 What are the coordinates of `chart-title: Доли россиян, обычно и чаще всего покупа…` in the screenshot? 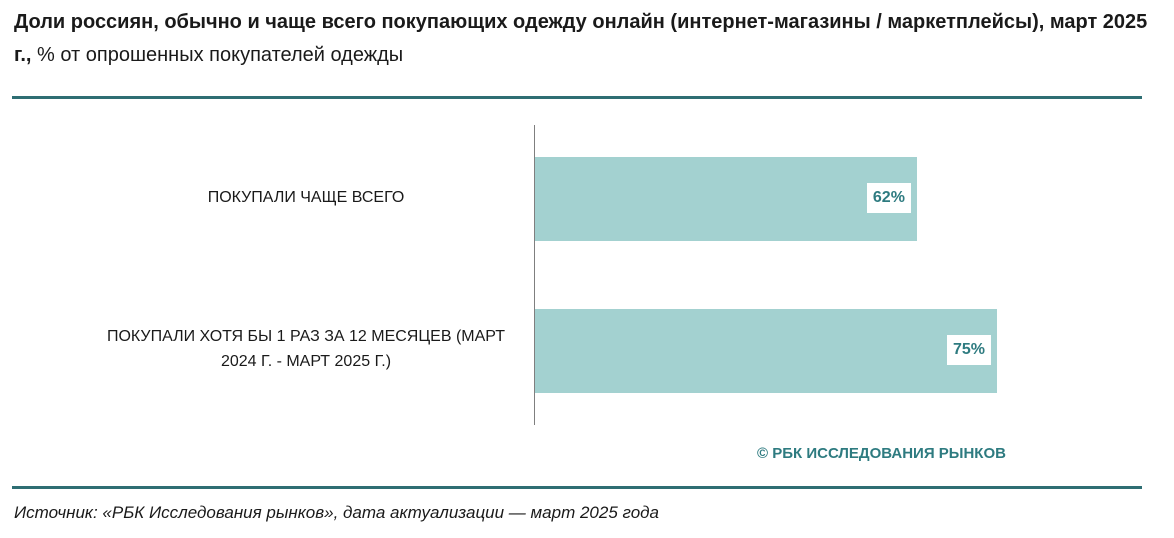 It's located at (581, 38).